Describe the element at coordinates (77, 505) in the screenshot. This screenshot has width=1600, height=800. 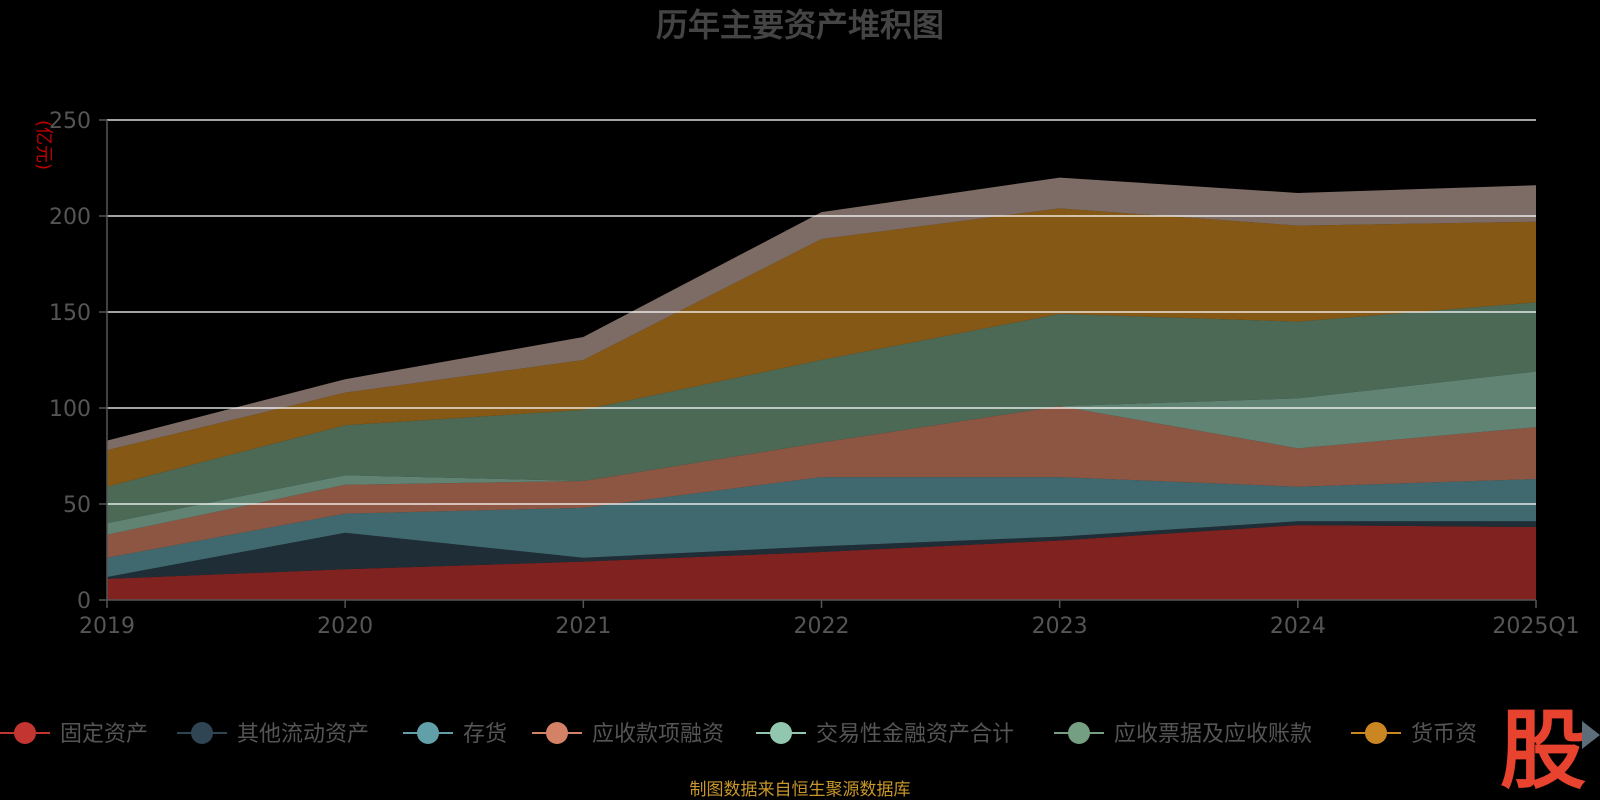
I see `y-tick-label: 50` at that location.